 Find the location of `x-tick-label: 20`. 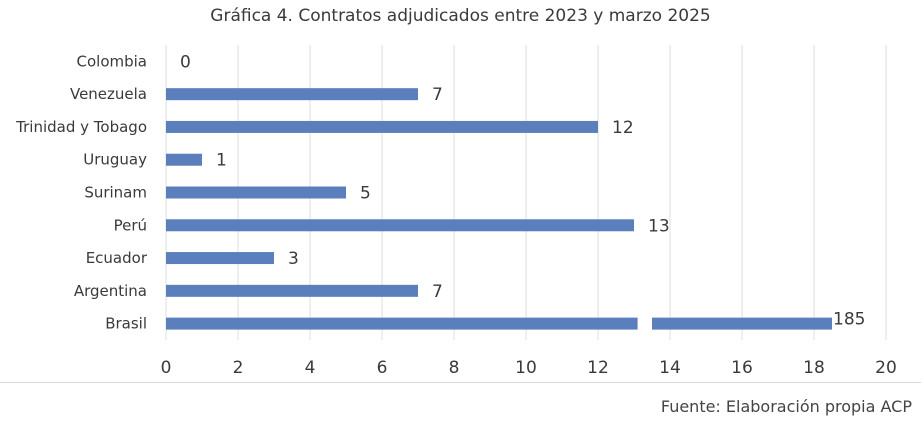

x-tick-label: 20 is located at coordinates (886, 368).